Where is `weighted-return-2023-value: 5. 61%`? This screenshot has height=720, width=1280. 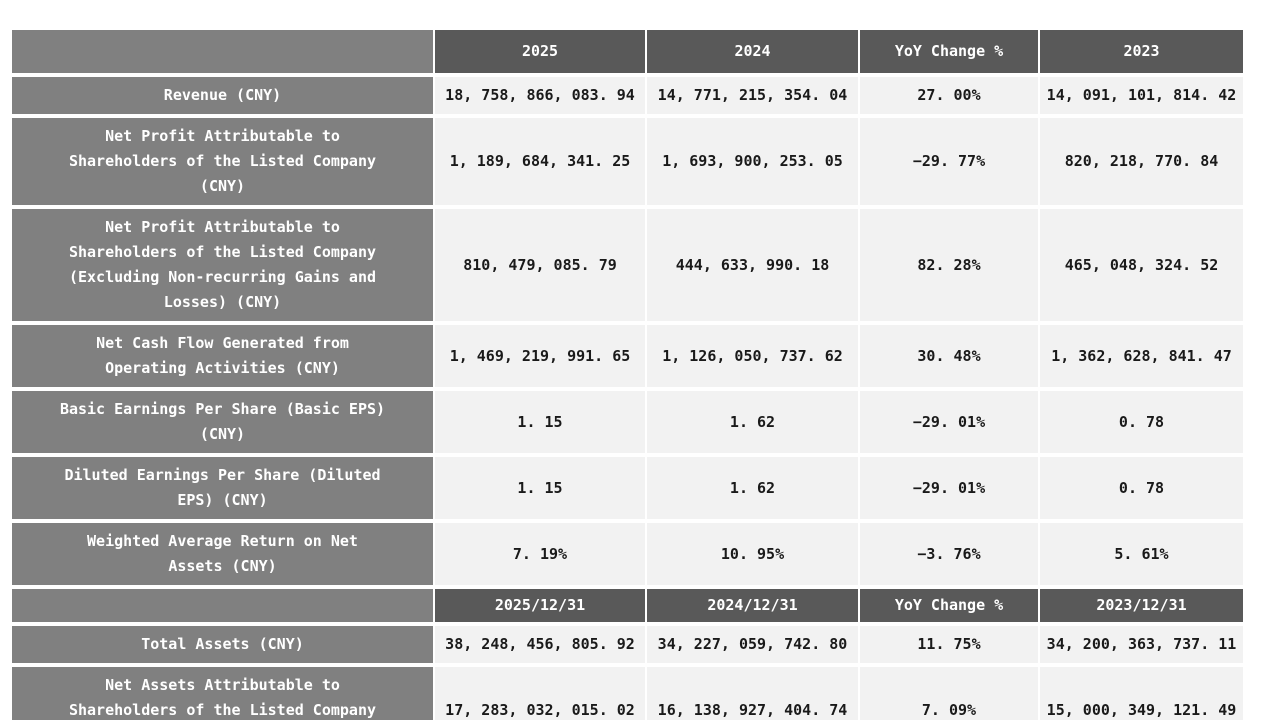
weighted-return-2023-value: 5. 61% is located at coordinates (1141, 554).